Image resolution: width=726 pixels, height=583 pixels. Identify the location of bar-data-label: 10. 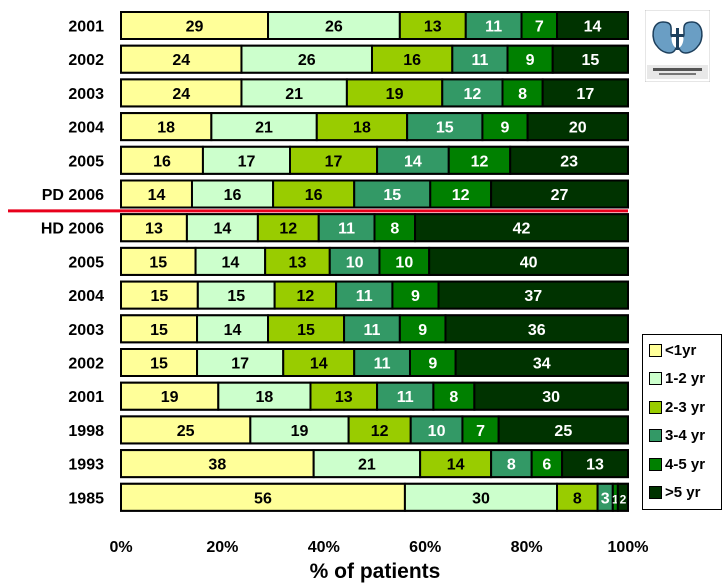
(404, 262).